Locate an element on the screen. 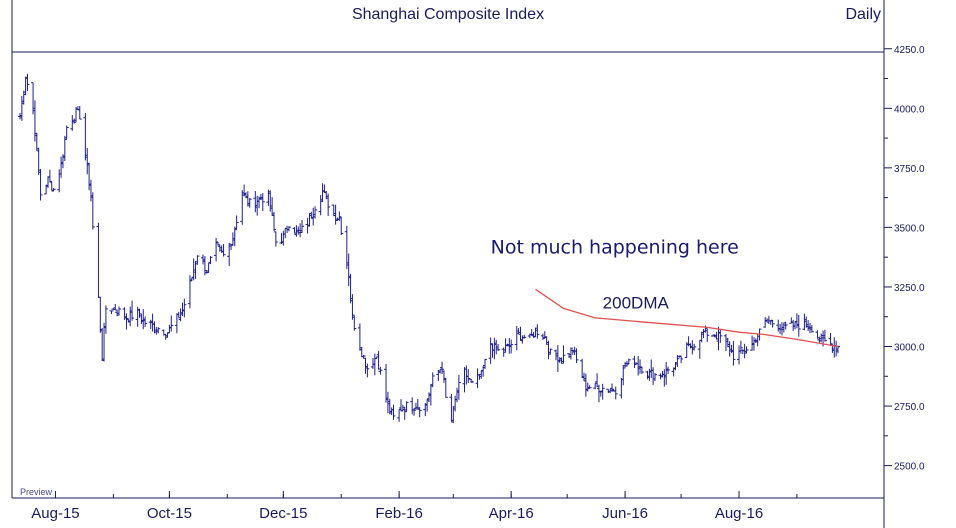 This screenshot has height=528, width=956. ma-200-line-group is located at coordinates (687, 318).